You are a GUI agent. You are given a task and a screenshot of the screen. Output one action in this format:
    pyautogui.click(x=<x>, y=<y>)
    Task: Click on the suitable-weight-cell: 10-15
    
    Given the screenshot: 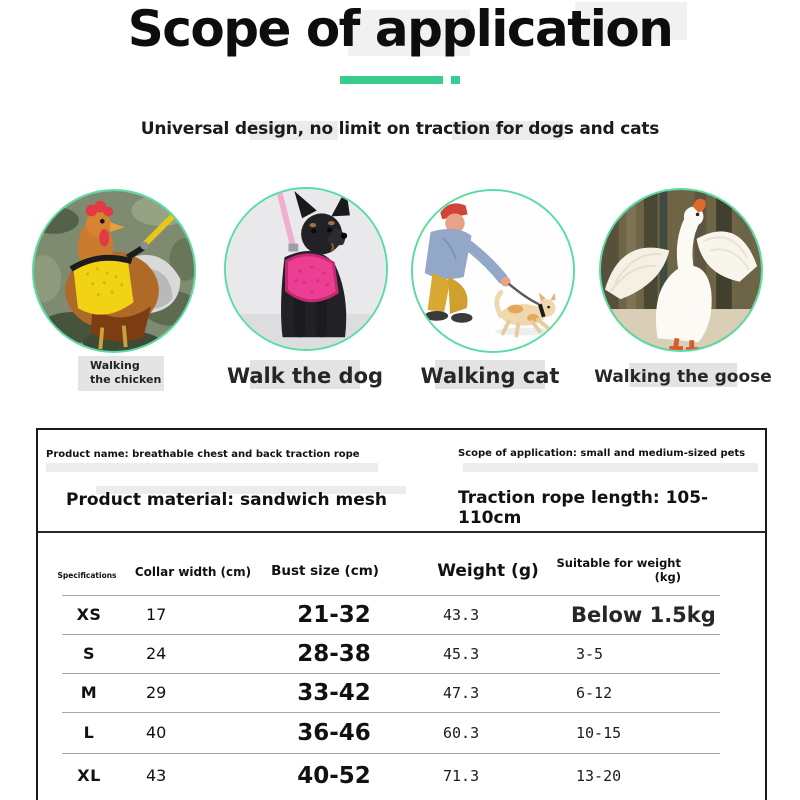 What is the action you would take?
    pyautogui.click(x=599, y=732)
    